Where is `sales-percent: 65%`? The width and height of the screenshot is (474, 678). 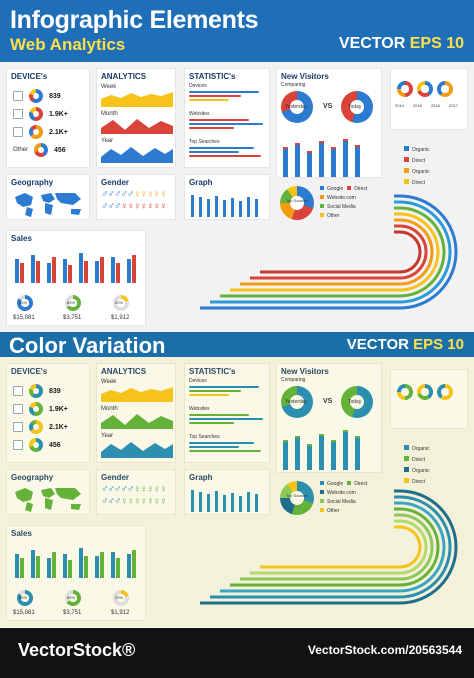 sales-percent: 65% is located at coordinates (71, 597).